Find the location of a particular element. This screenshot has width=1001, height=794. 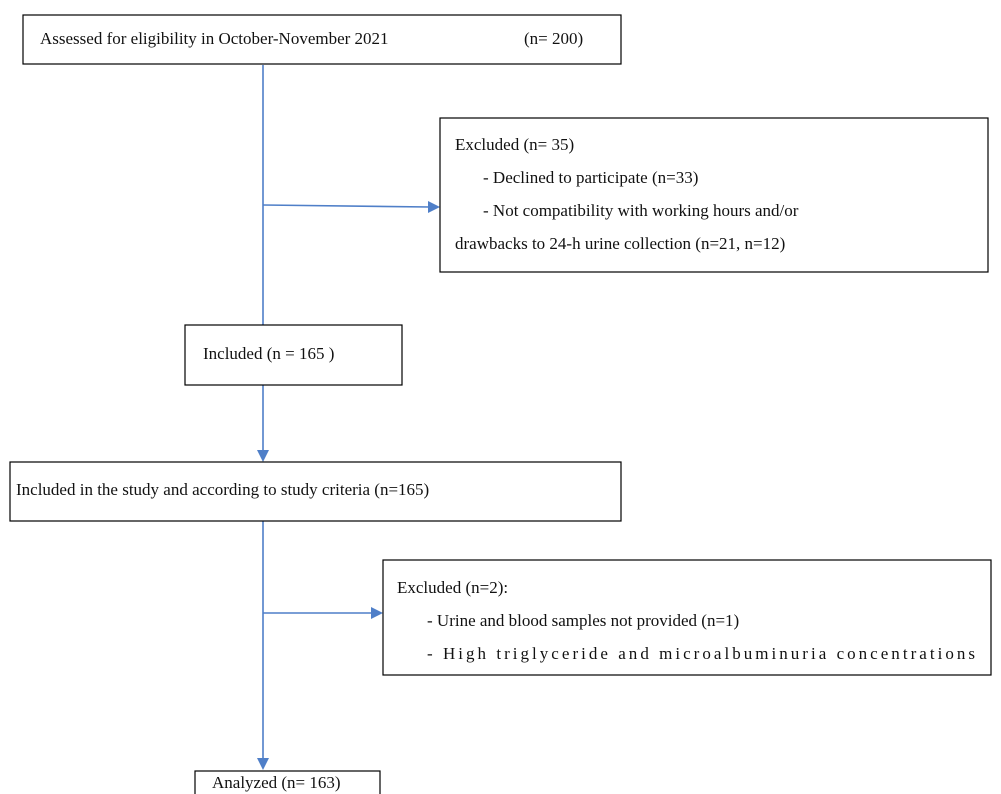

box-text: Included (n = 165 ) is located at coordinates (268, 353).